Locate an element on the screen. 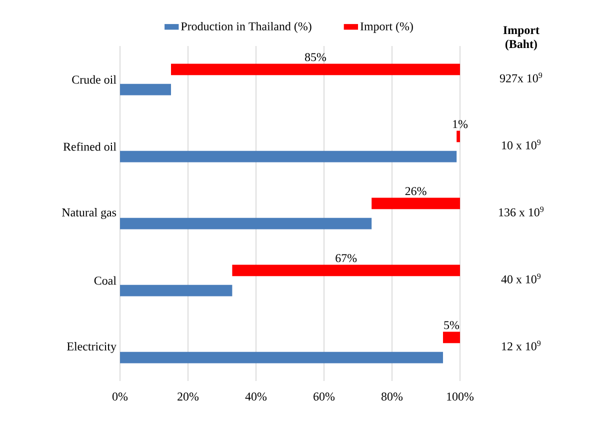  text: 10 x 10$^{9}$ is located at coordinates (521, 145).